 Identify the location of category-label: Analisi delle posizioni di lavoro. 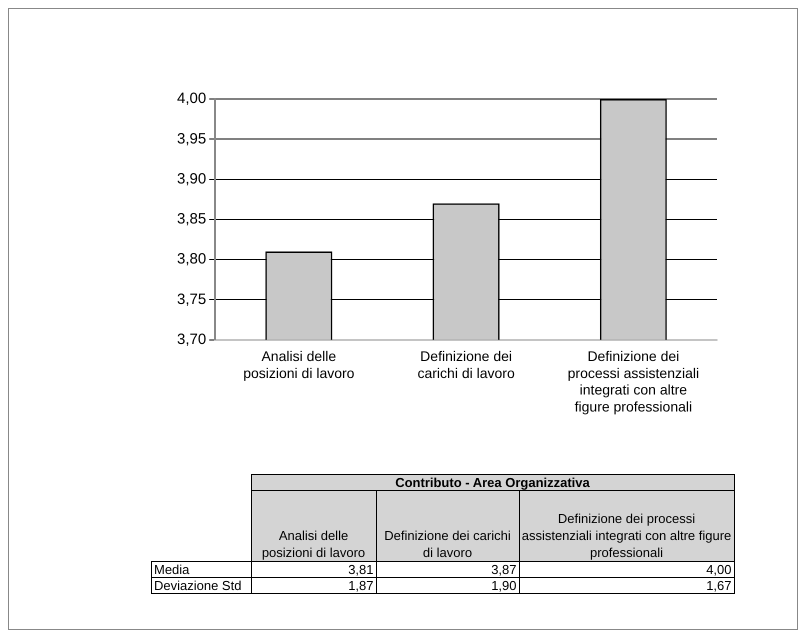
(314, 544).